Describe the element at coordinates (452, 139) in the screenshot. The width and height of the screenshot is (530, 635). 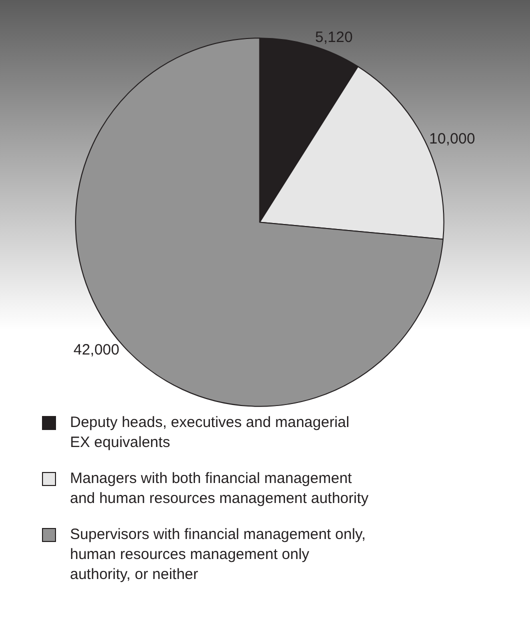
I see `data-label: 10,000` at that location.